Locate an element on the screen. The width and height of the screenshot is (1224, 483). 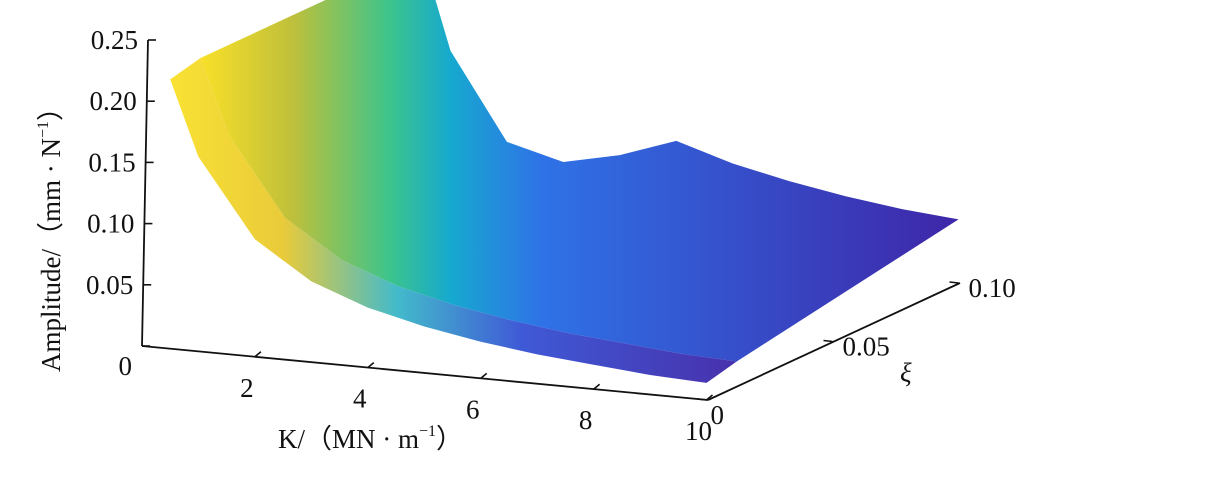
xi-tick-label: 0.05 is located at coordinates (866, 347).